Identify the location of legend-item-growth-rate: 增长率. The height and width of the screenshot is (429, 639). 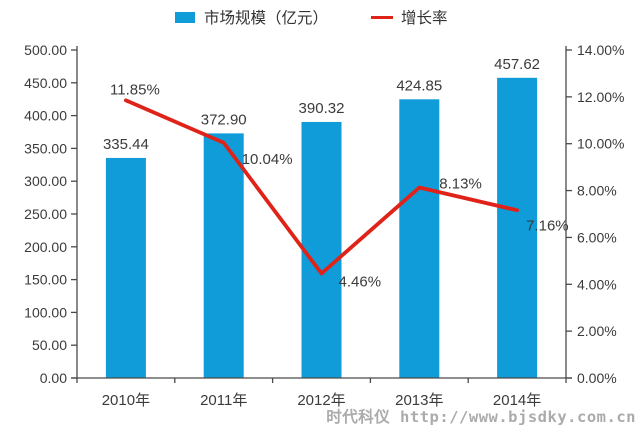
(409, 17).